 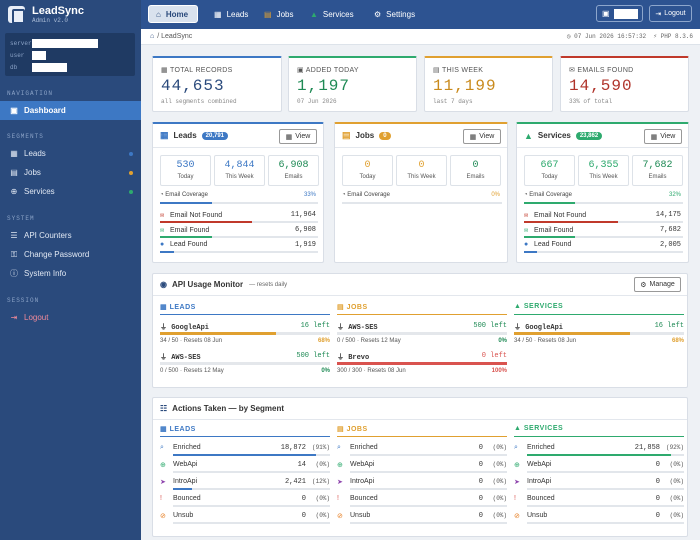 I want to click on action-label: IntroApi, so click(x=185, y=481).